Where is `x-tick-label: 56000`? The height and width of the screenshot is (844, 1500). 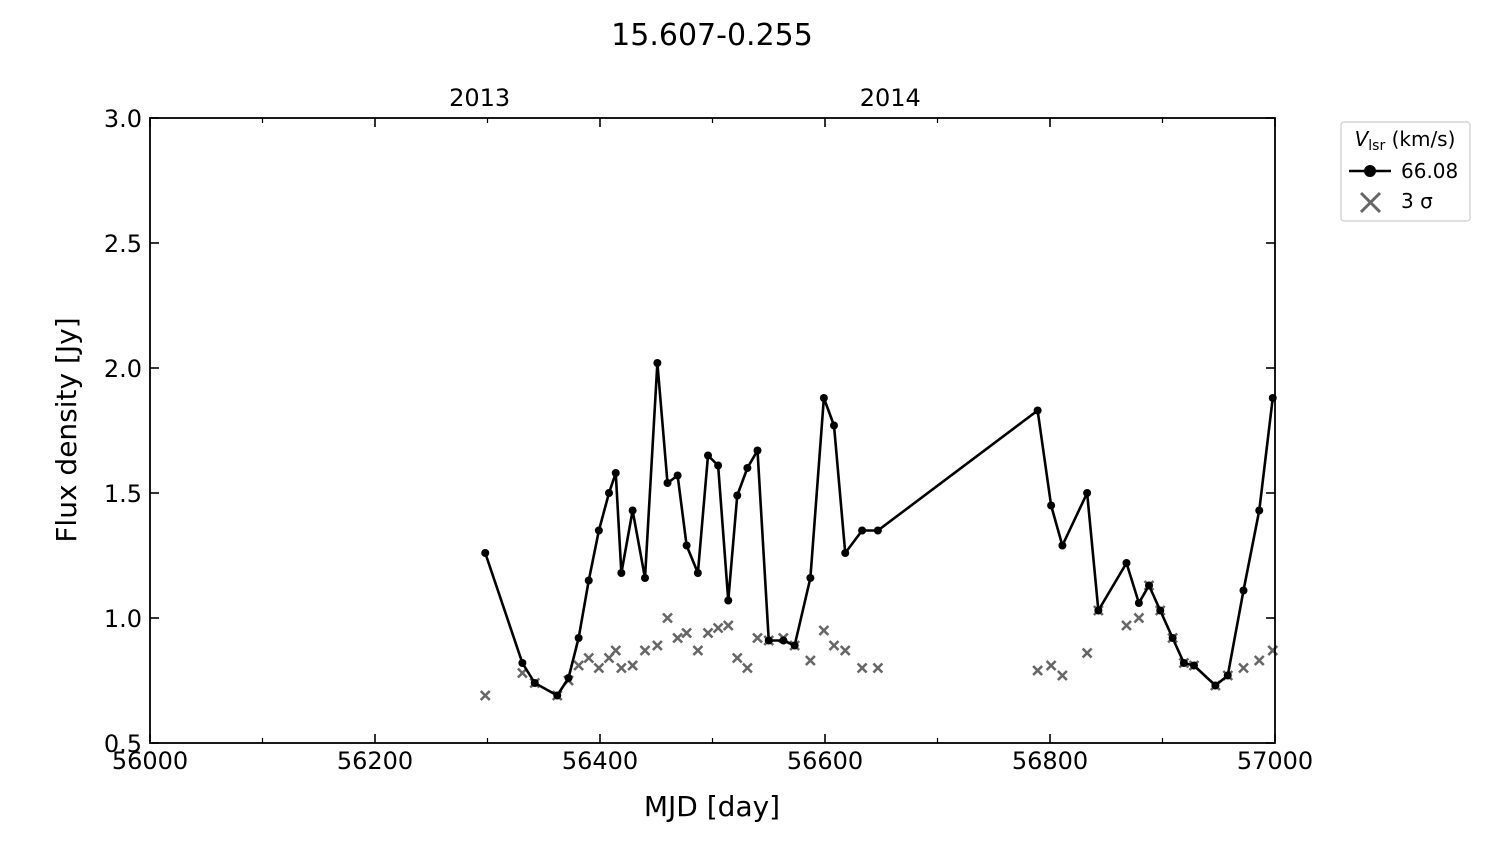 x-tick-label: 56000 is located at coordinates (150, 761).